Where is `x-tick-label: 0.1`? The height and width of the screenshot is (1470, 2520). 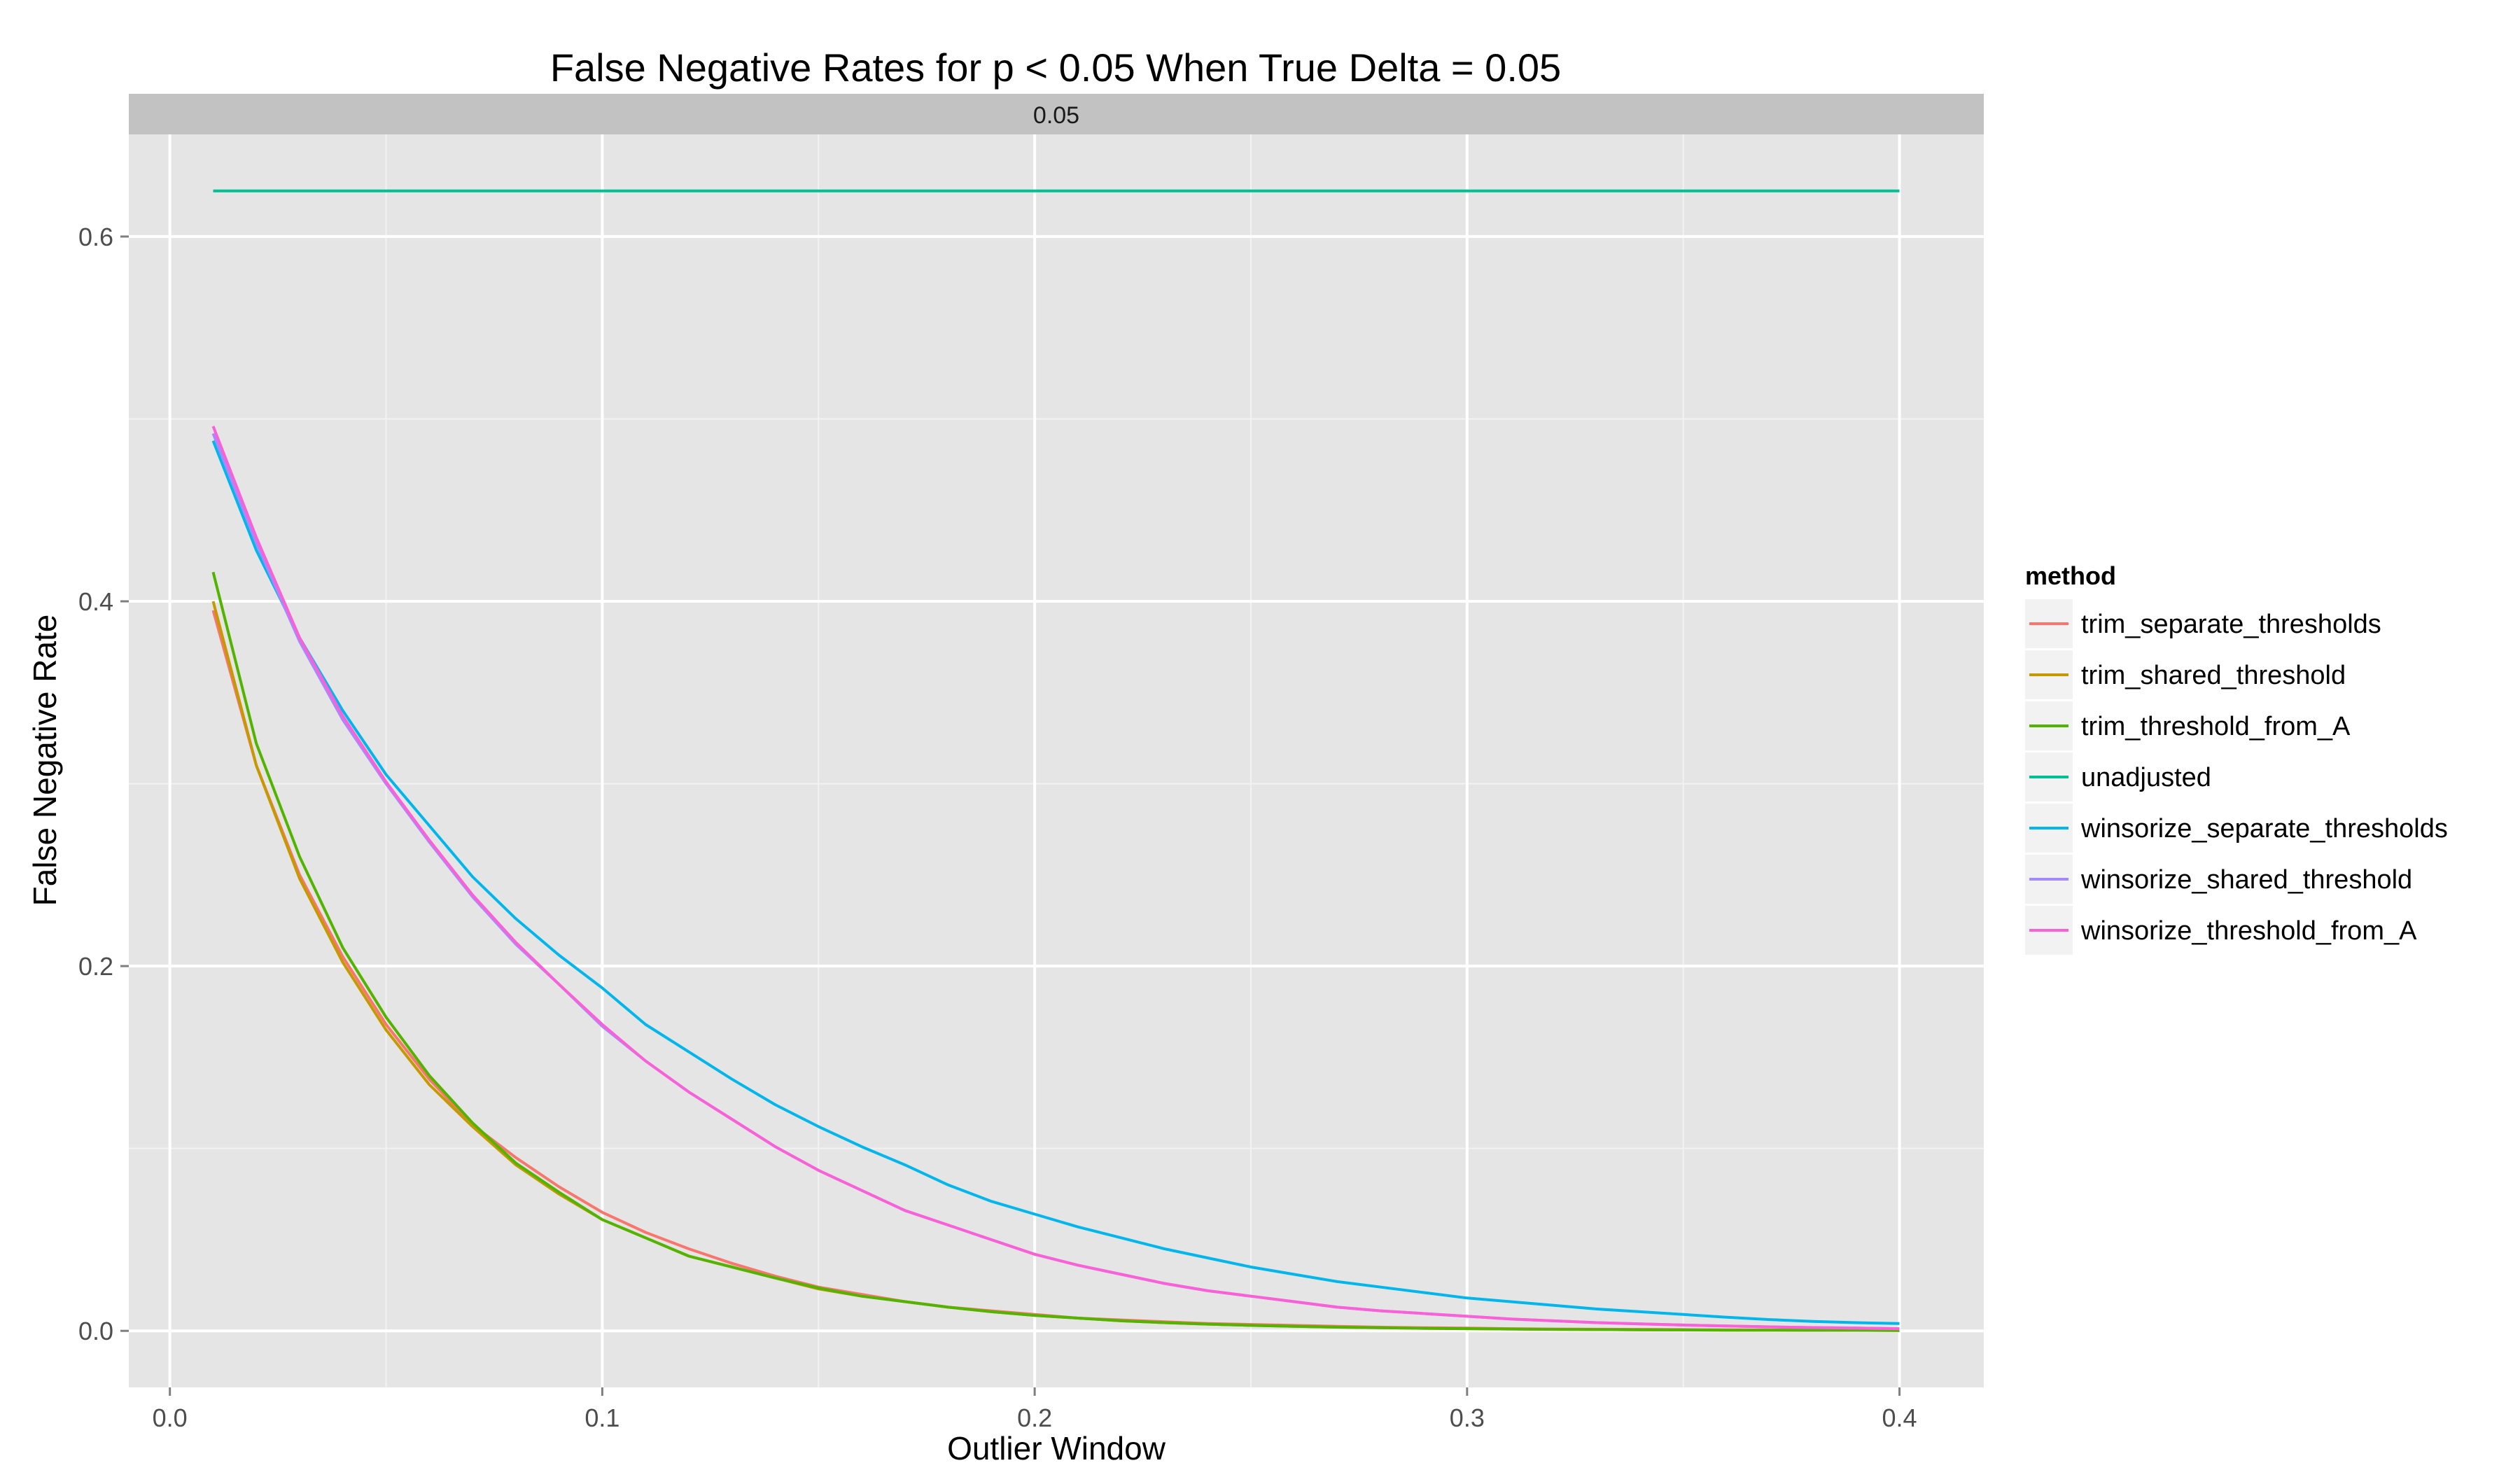 x-tick-label: 0.1 is located at coordinates (602, 1418).